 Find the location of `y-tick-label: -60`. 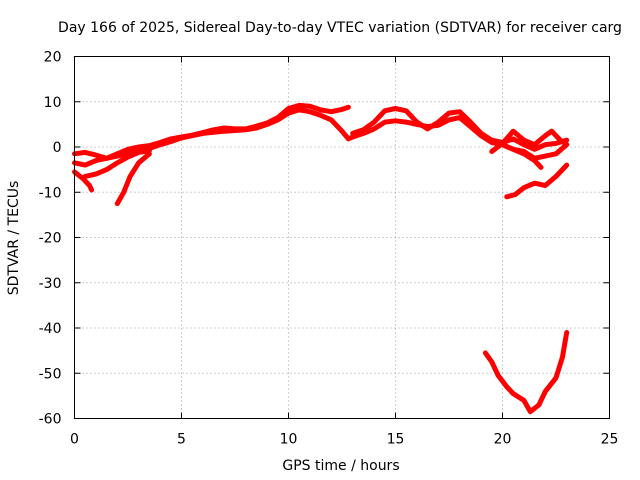

y-tick-label: -60 is located at coordinates (50, 420).